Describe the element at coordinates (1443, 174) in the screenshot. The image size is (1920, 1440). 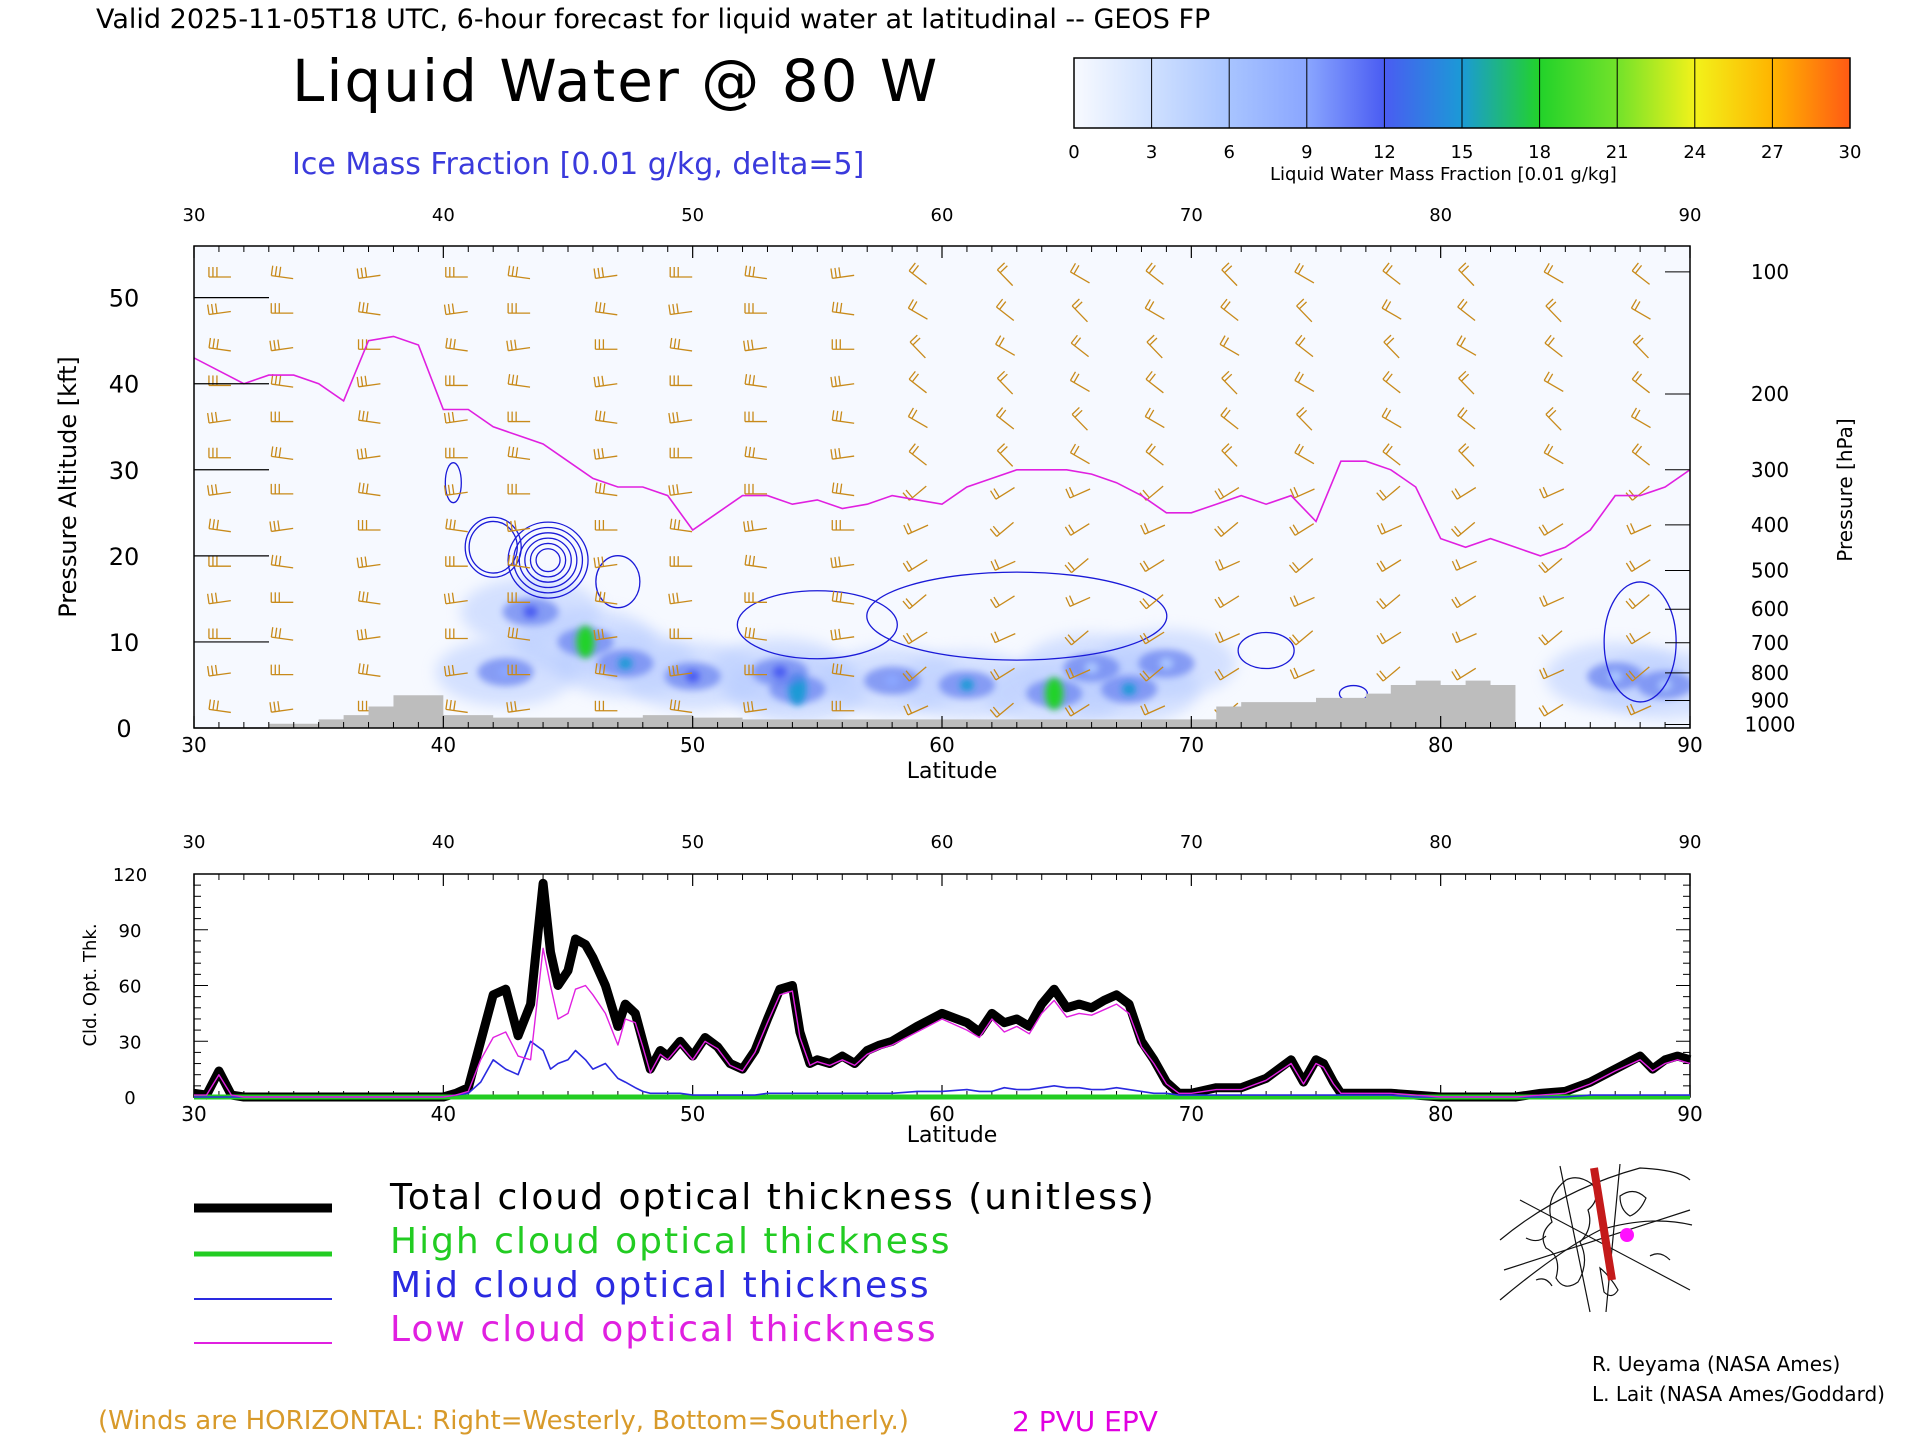
I see `colorbar-label: Liquid Water Mass Fraction [0.01 g/kg]` at that location.